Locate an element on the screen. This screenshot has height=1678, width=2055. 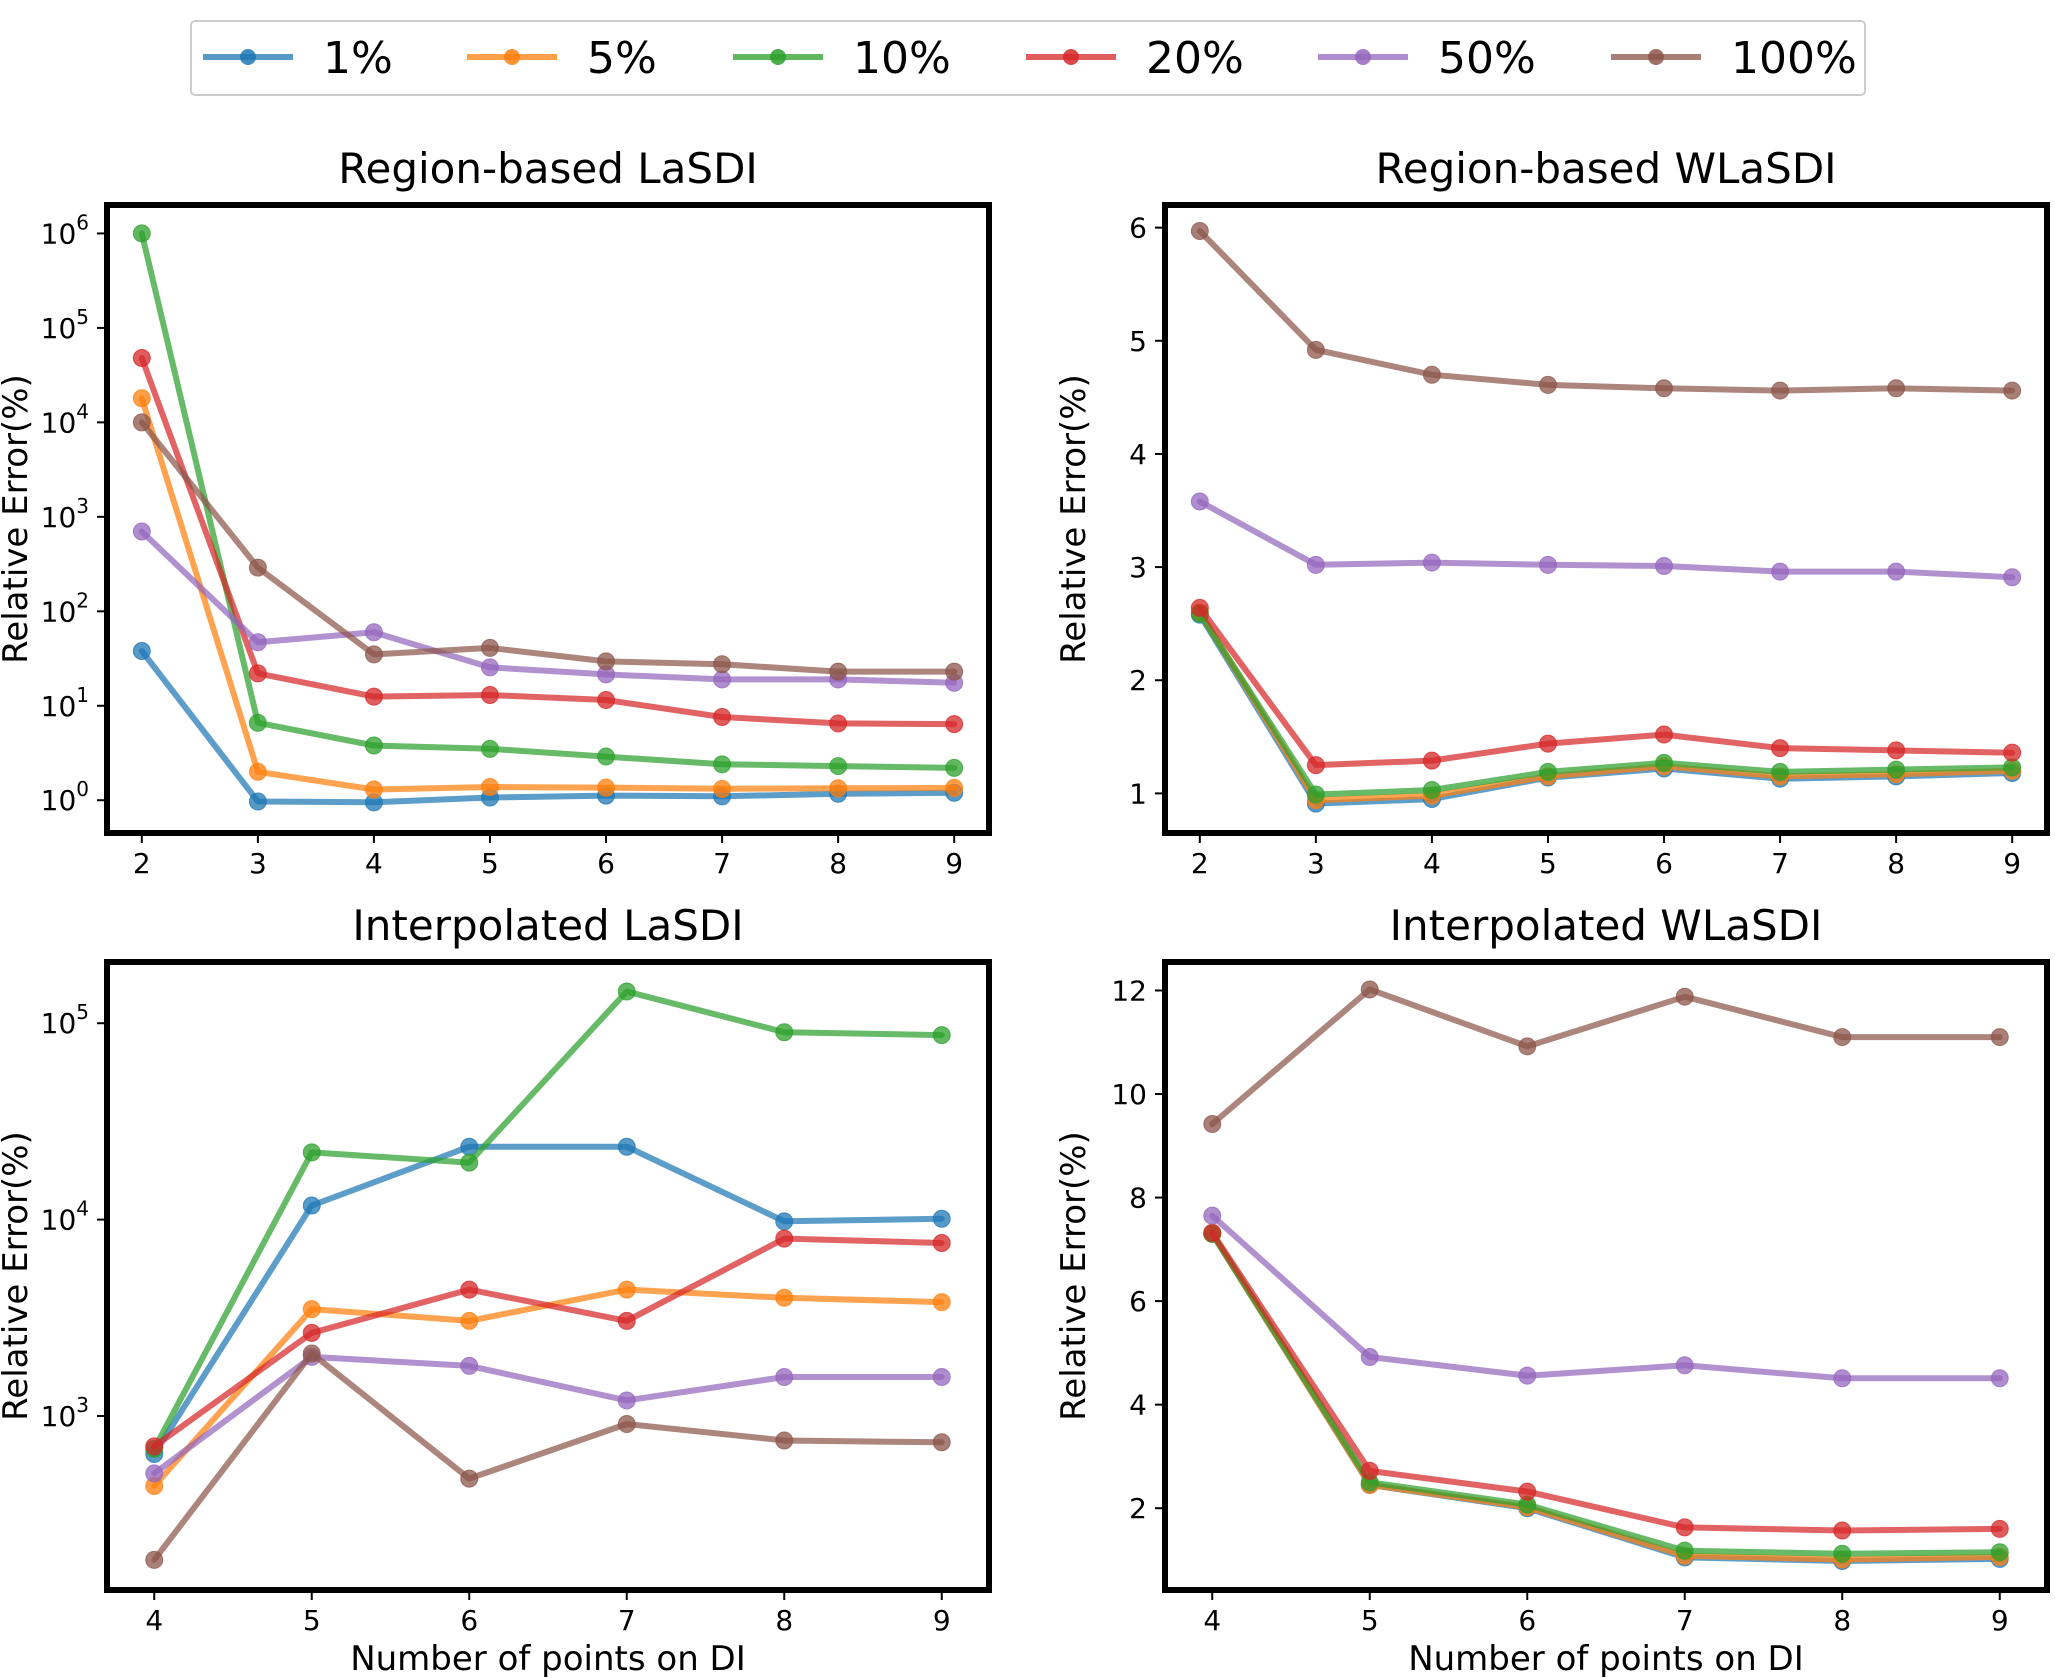
y-tick-exponent: 6 is located at coordinates (82, 222).